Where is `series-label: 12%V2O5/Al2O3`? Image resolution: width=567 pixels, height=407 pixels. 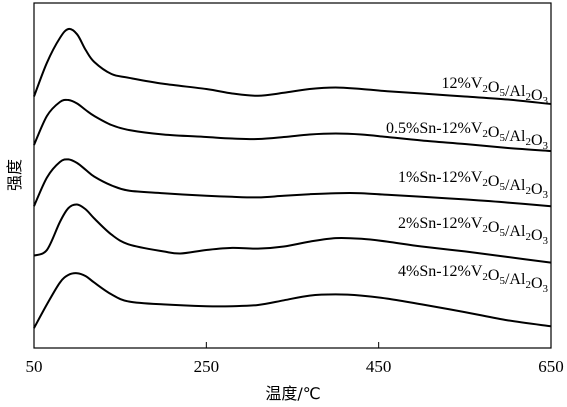
series-label: 12%V2O5/Al2O3 is located at coordinates (495, 91).